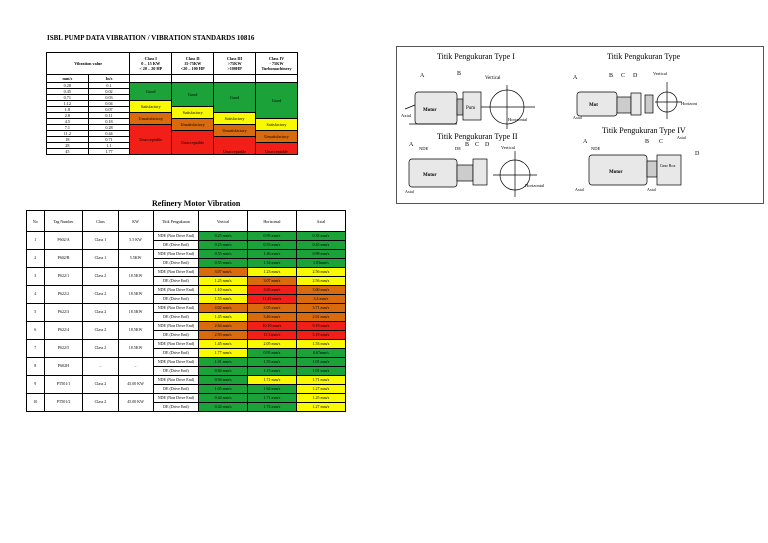 The image size is (768, 543). What do you see at coordinates (63, 221) in the screenshot?
I see `header-tag: Tag Number` at bounding box center [63, 221].